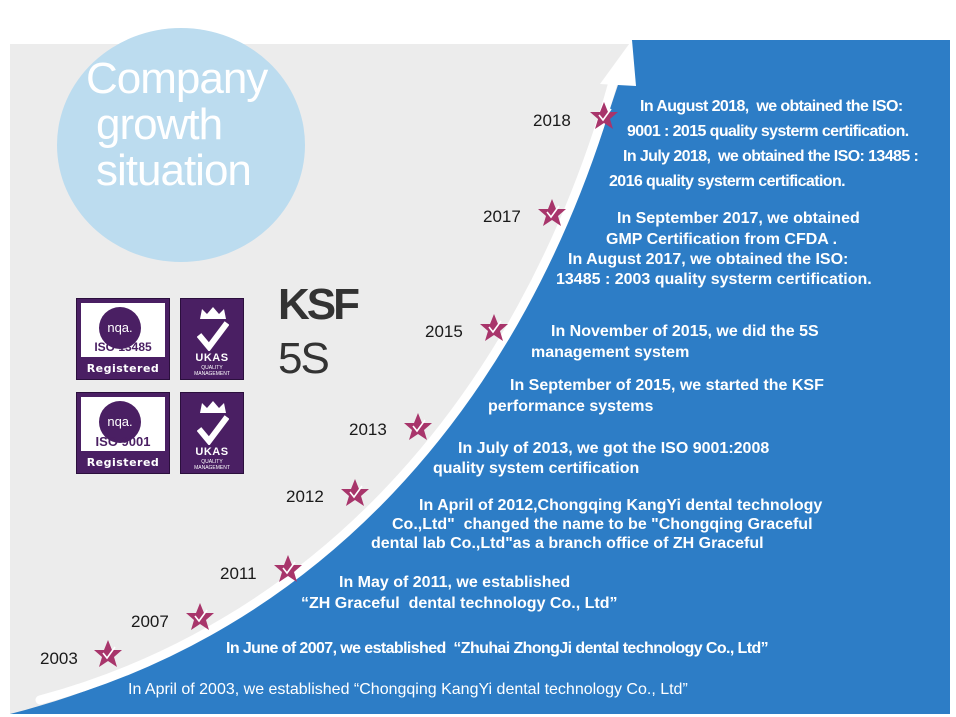 The width and height of the screenshot is (956, 717). I want to click on event-2017-line-1: In September 2017, we obtained, so click(738, 218).